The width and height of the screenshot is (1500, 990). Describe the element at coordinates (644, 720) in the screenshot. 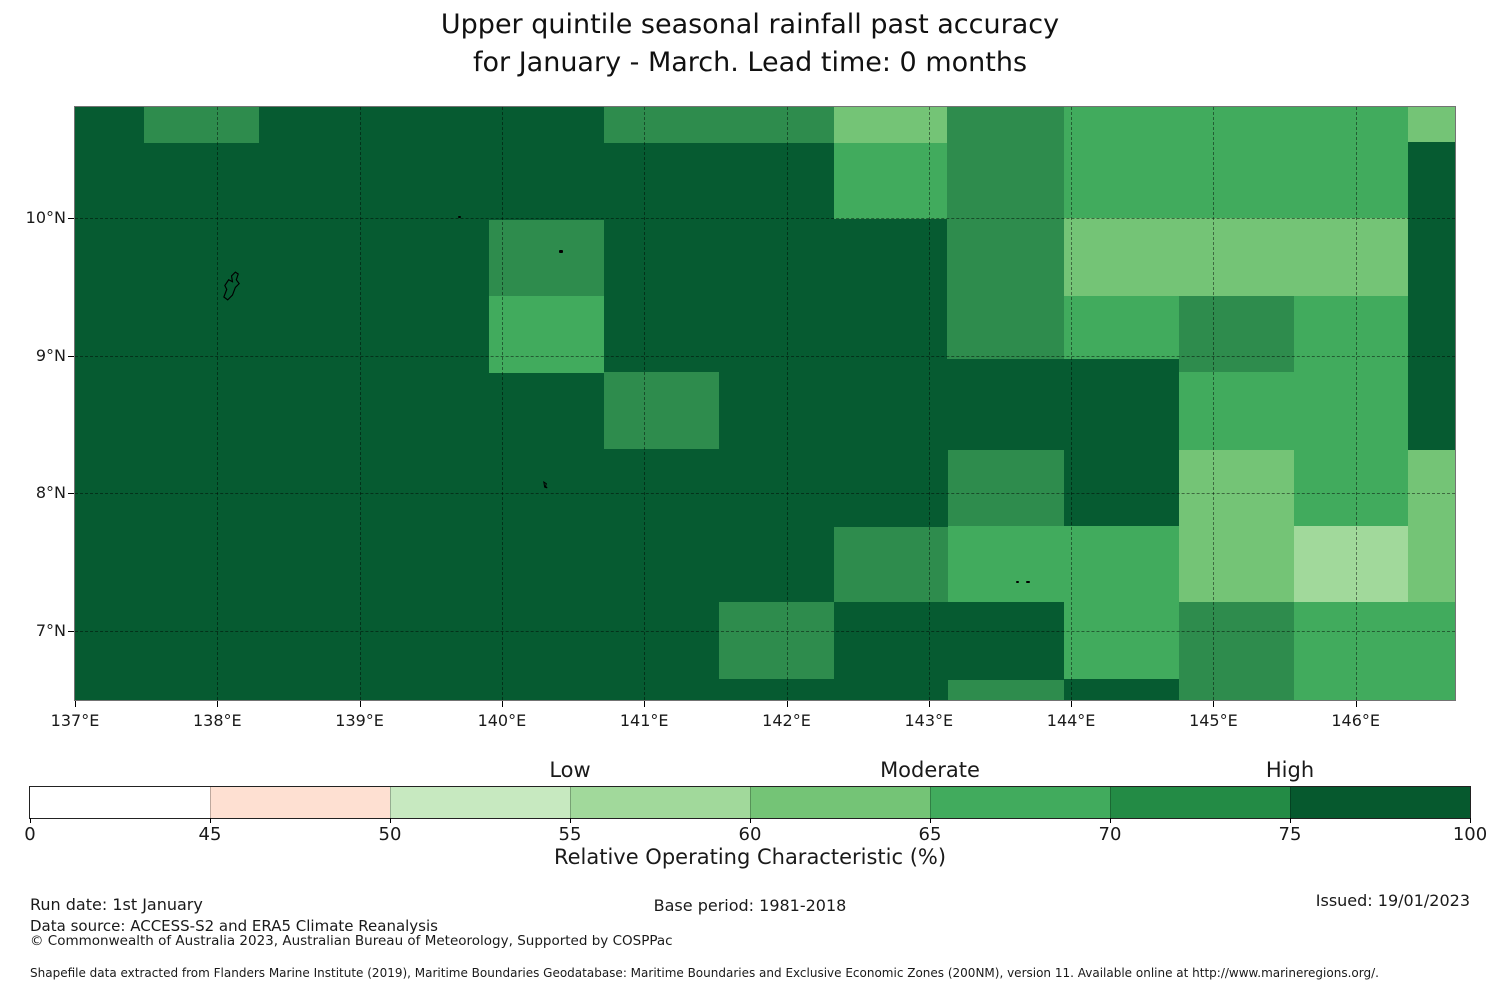

I see `x-axis-tick-label: 141°E` at that location.